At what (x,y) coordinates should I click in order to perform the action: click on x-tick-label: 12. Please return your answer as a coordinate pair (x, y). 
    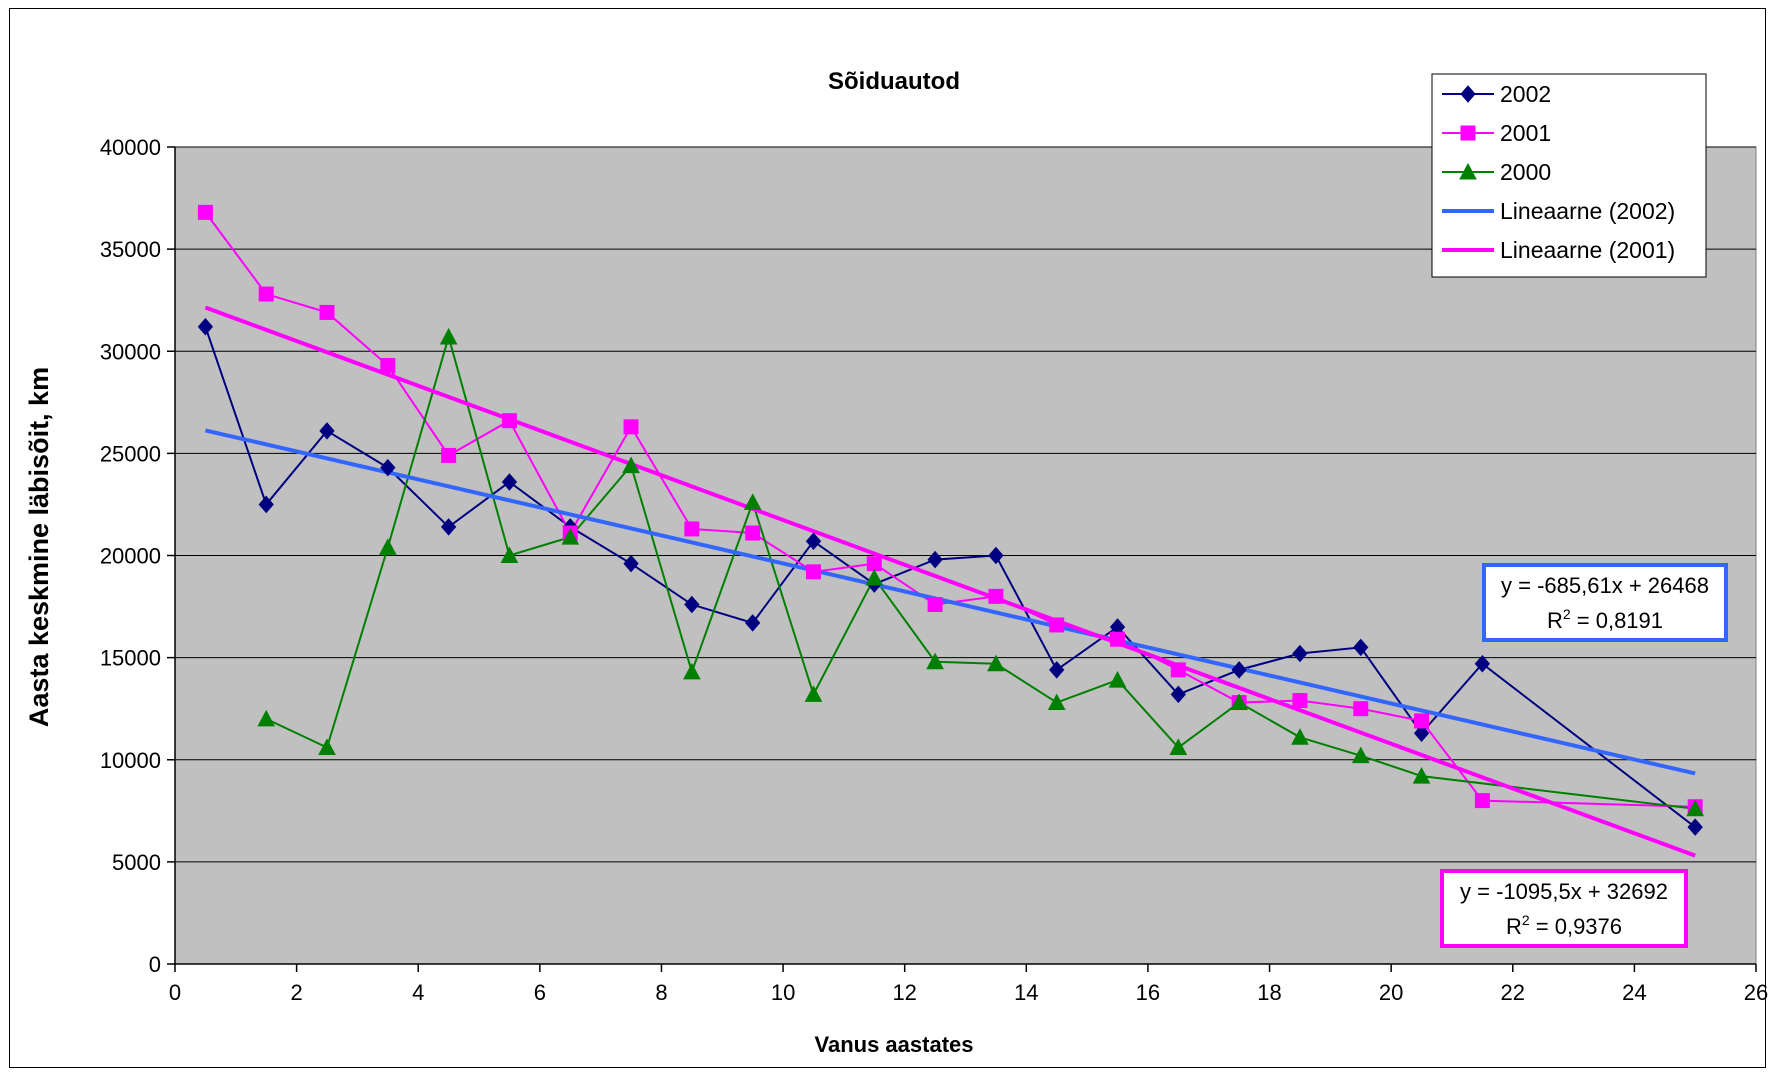
    Looking at the image, I should click on (904, 992).